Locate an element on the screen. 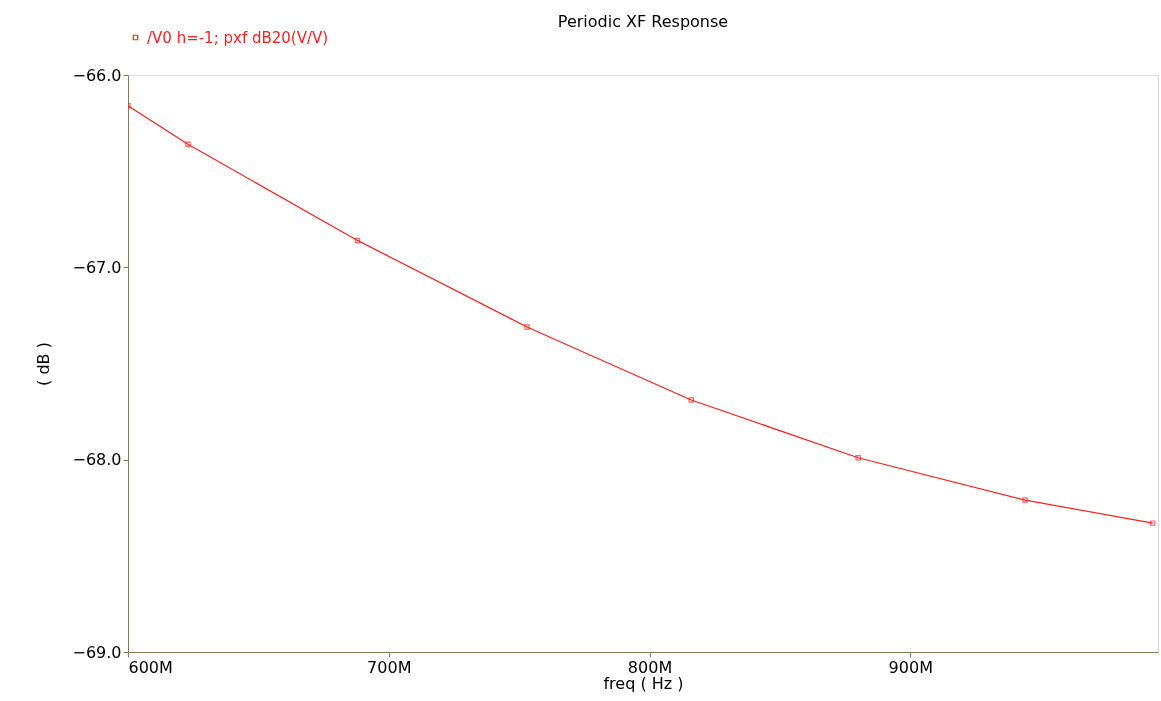 Image resolution: width=1161 pixels, height=701 pixels. legend-label: /V0 h=-1; pxf dB20(V/V) is located at coordinates (238, 37).